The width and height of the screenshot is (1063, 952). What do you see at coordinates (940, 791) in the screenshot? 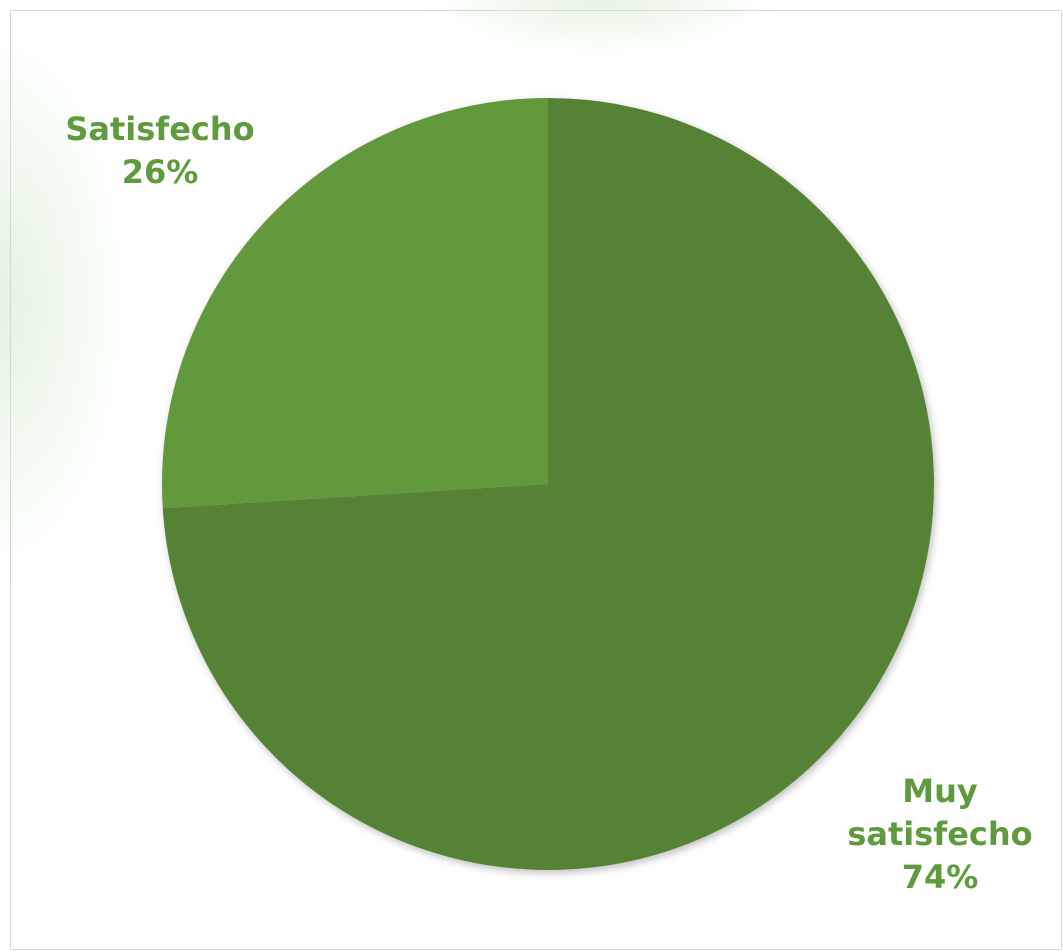
I see `slice-label-muy-satisfecho-name-line-1: Muy` at bounding box center [940, 791].